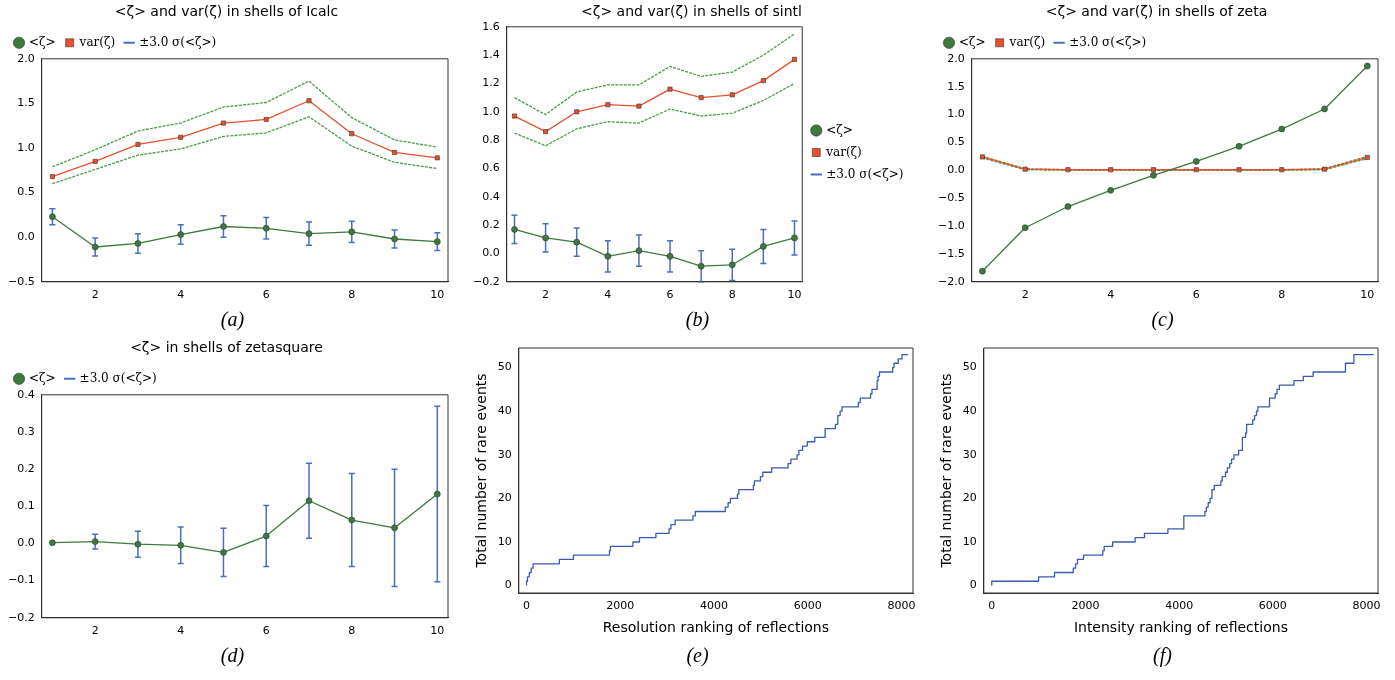 The image size is (1395, 680). Describe the element at coordinates (491, 83) in the screenshot. I see `y-tick-label: 1.2` at that location.